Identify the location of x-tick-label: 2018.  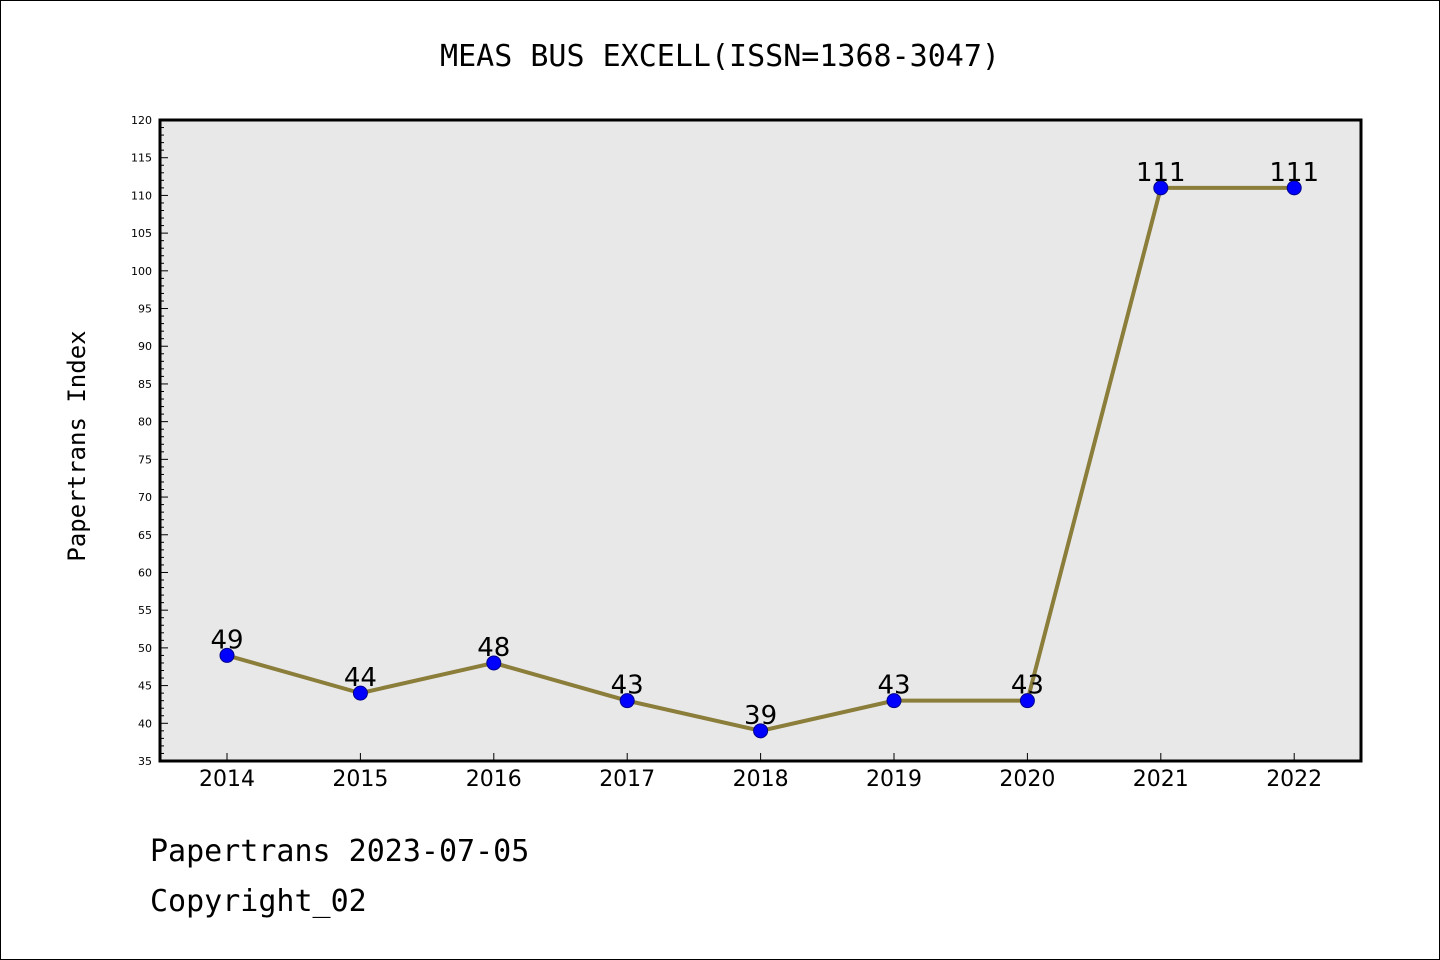
(761, 779).